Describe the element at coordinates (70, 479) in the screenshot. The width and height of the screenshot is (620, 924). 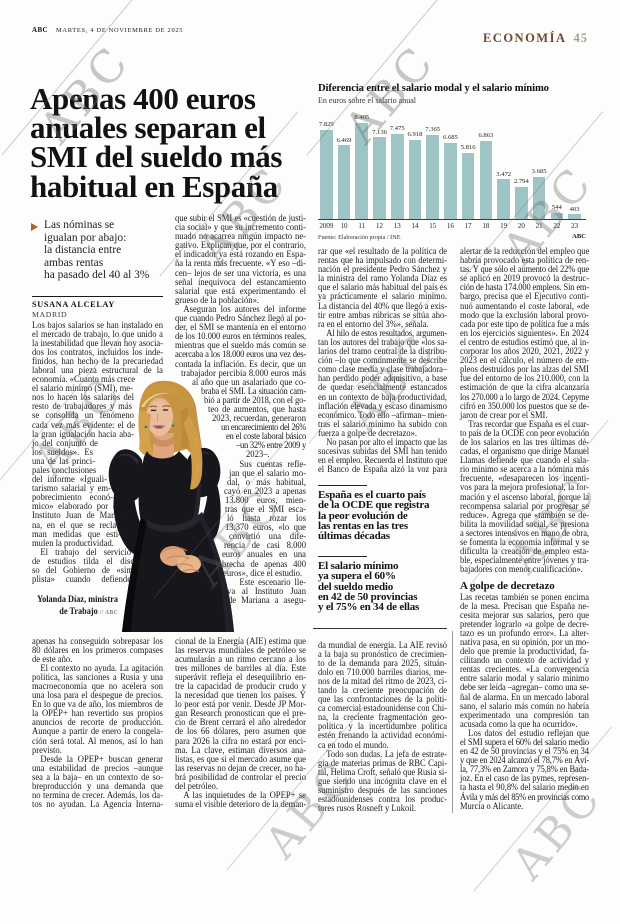
I see `text-line: del informe «Iguali-` at that location.